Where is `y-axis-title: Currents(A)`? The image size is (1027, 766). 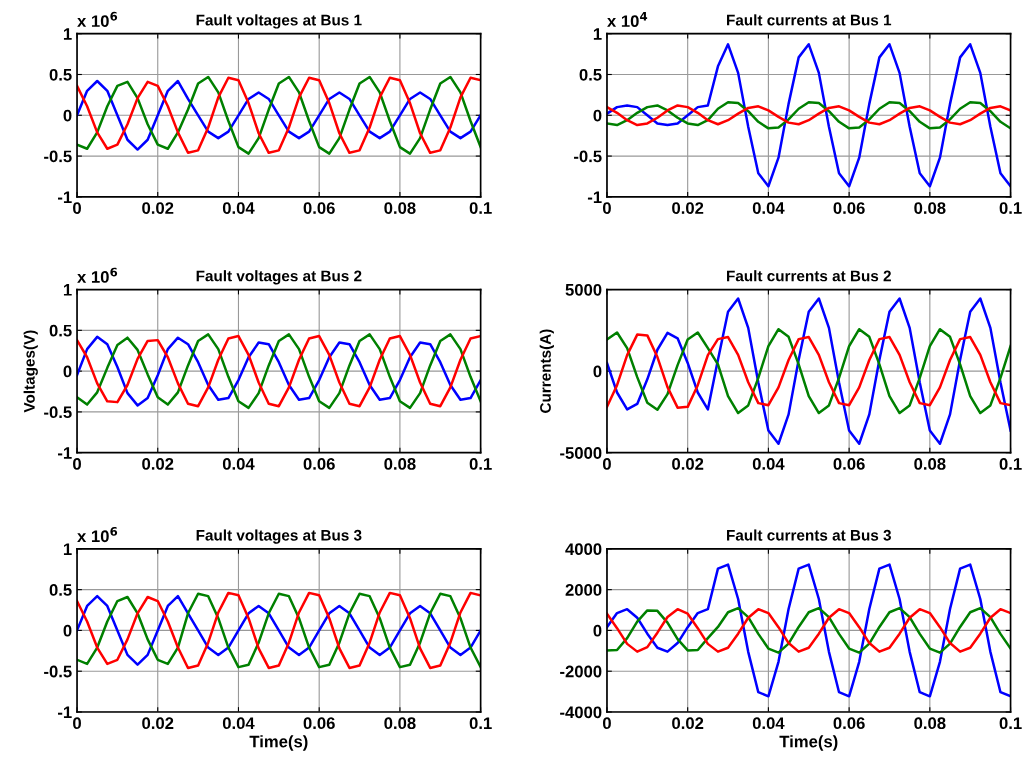 y-axis-title: Currents(A) is located at coordinates (546, 371).